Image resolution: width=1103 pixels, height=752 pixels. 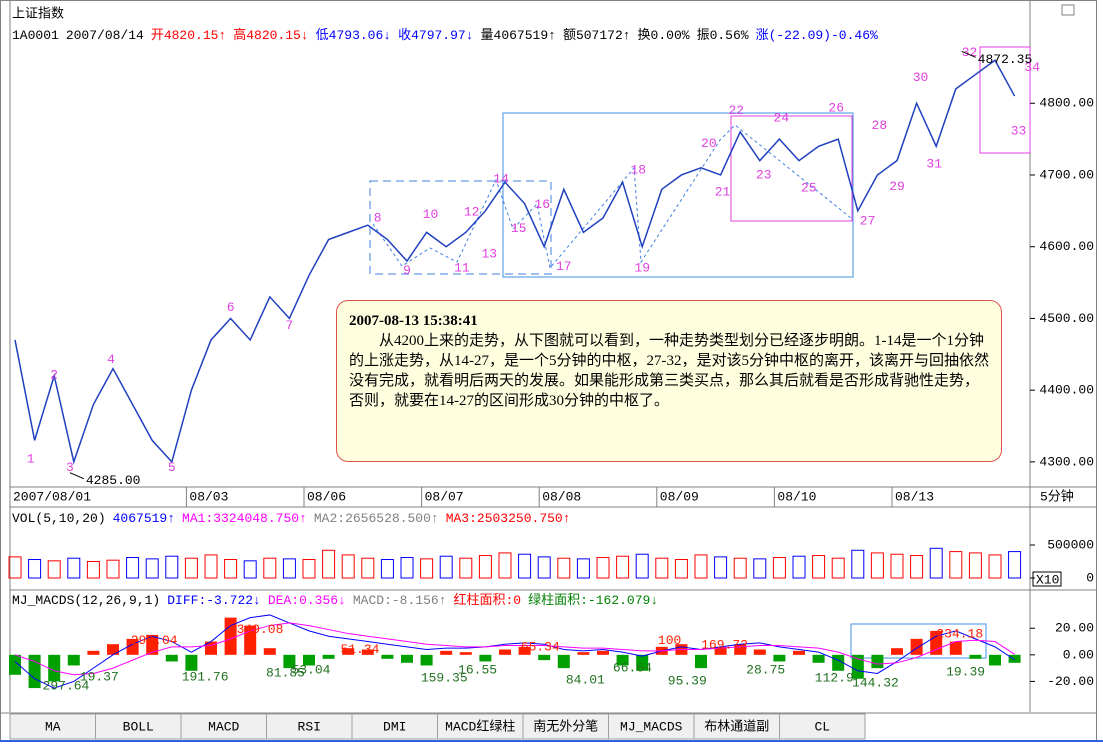 What do you see at coordinates (413, 321) in the screenshot?
I see `comment-time: 2007-08-13 15:38:41` at bounding box center [413, 321].